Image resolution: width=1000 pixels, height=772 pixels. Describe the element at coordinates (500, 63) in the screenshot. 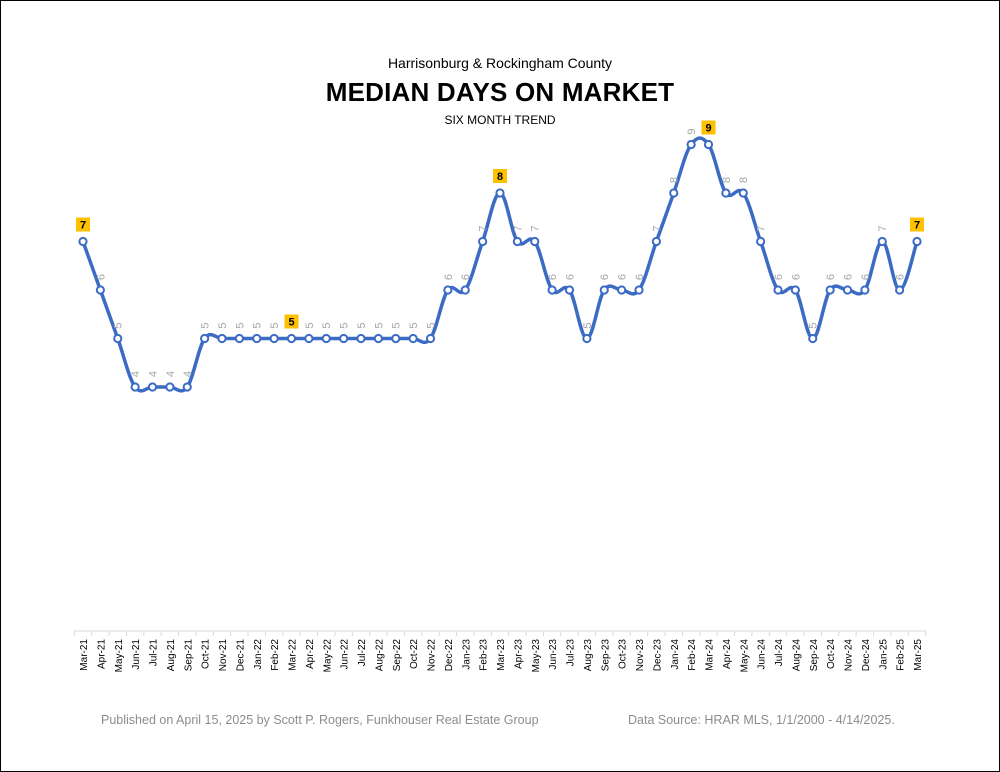

I see `chart-subtitle: Harrisonburg & Rockingham County` at that location.